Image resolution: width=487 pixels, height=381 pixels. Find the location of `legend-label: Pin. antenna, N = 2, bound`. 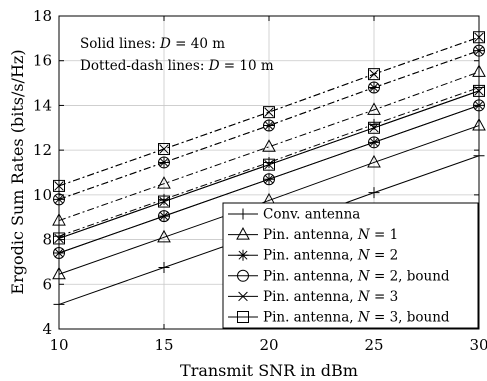

legend-label: Pin. antenna, N = 2, bound is located at coordinates (356, 276).